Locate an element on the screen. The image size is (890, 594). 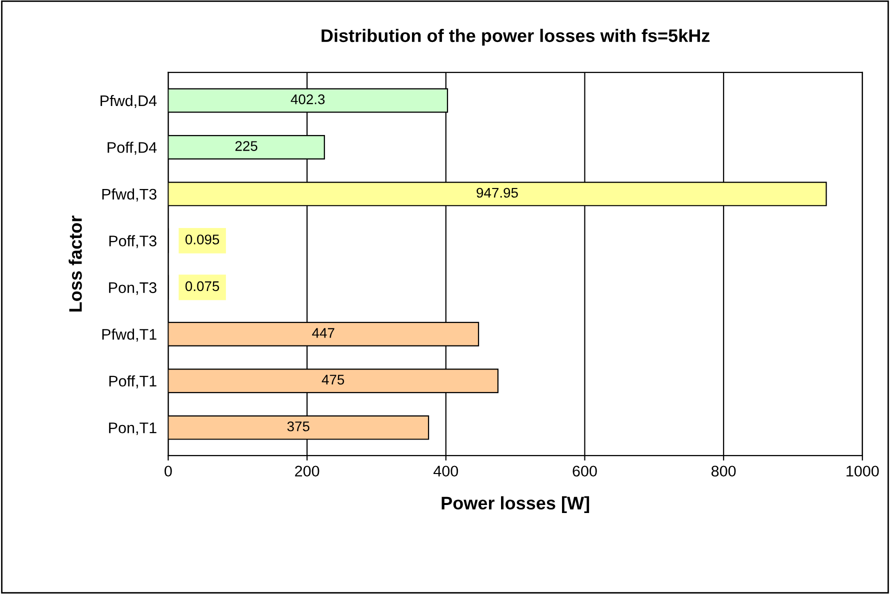
x-tick-label: 600 is located at coordinates (584, 471).